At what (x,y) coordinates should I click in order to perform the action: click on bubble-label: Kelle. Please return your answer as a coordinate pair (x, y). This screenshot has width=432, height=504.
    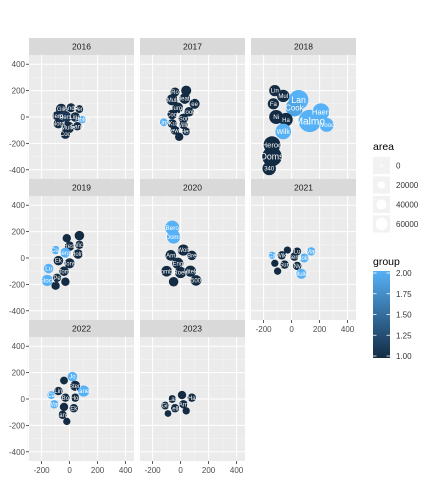
    Looking at the image, I should click on (175, 409).